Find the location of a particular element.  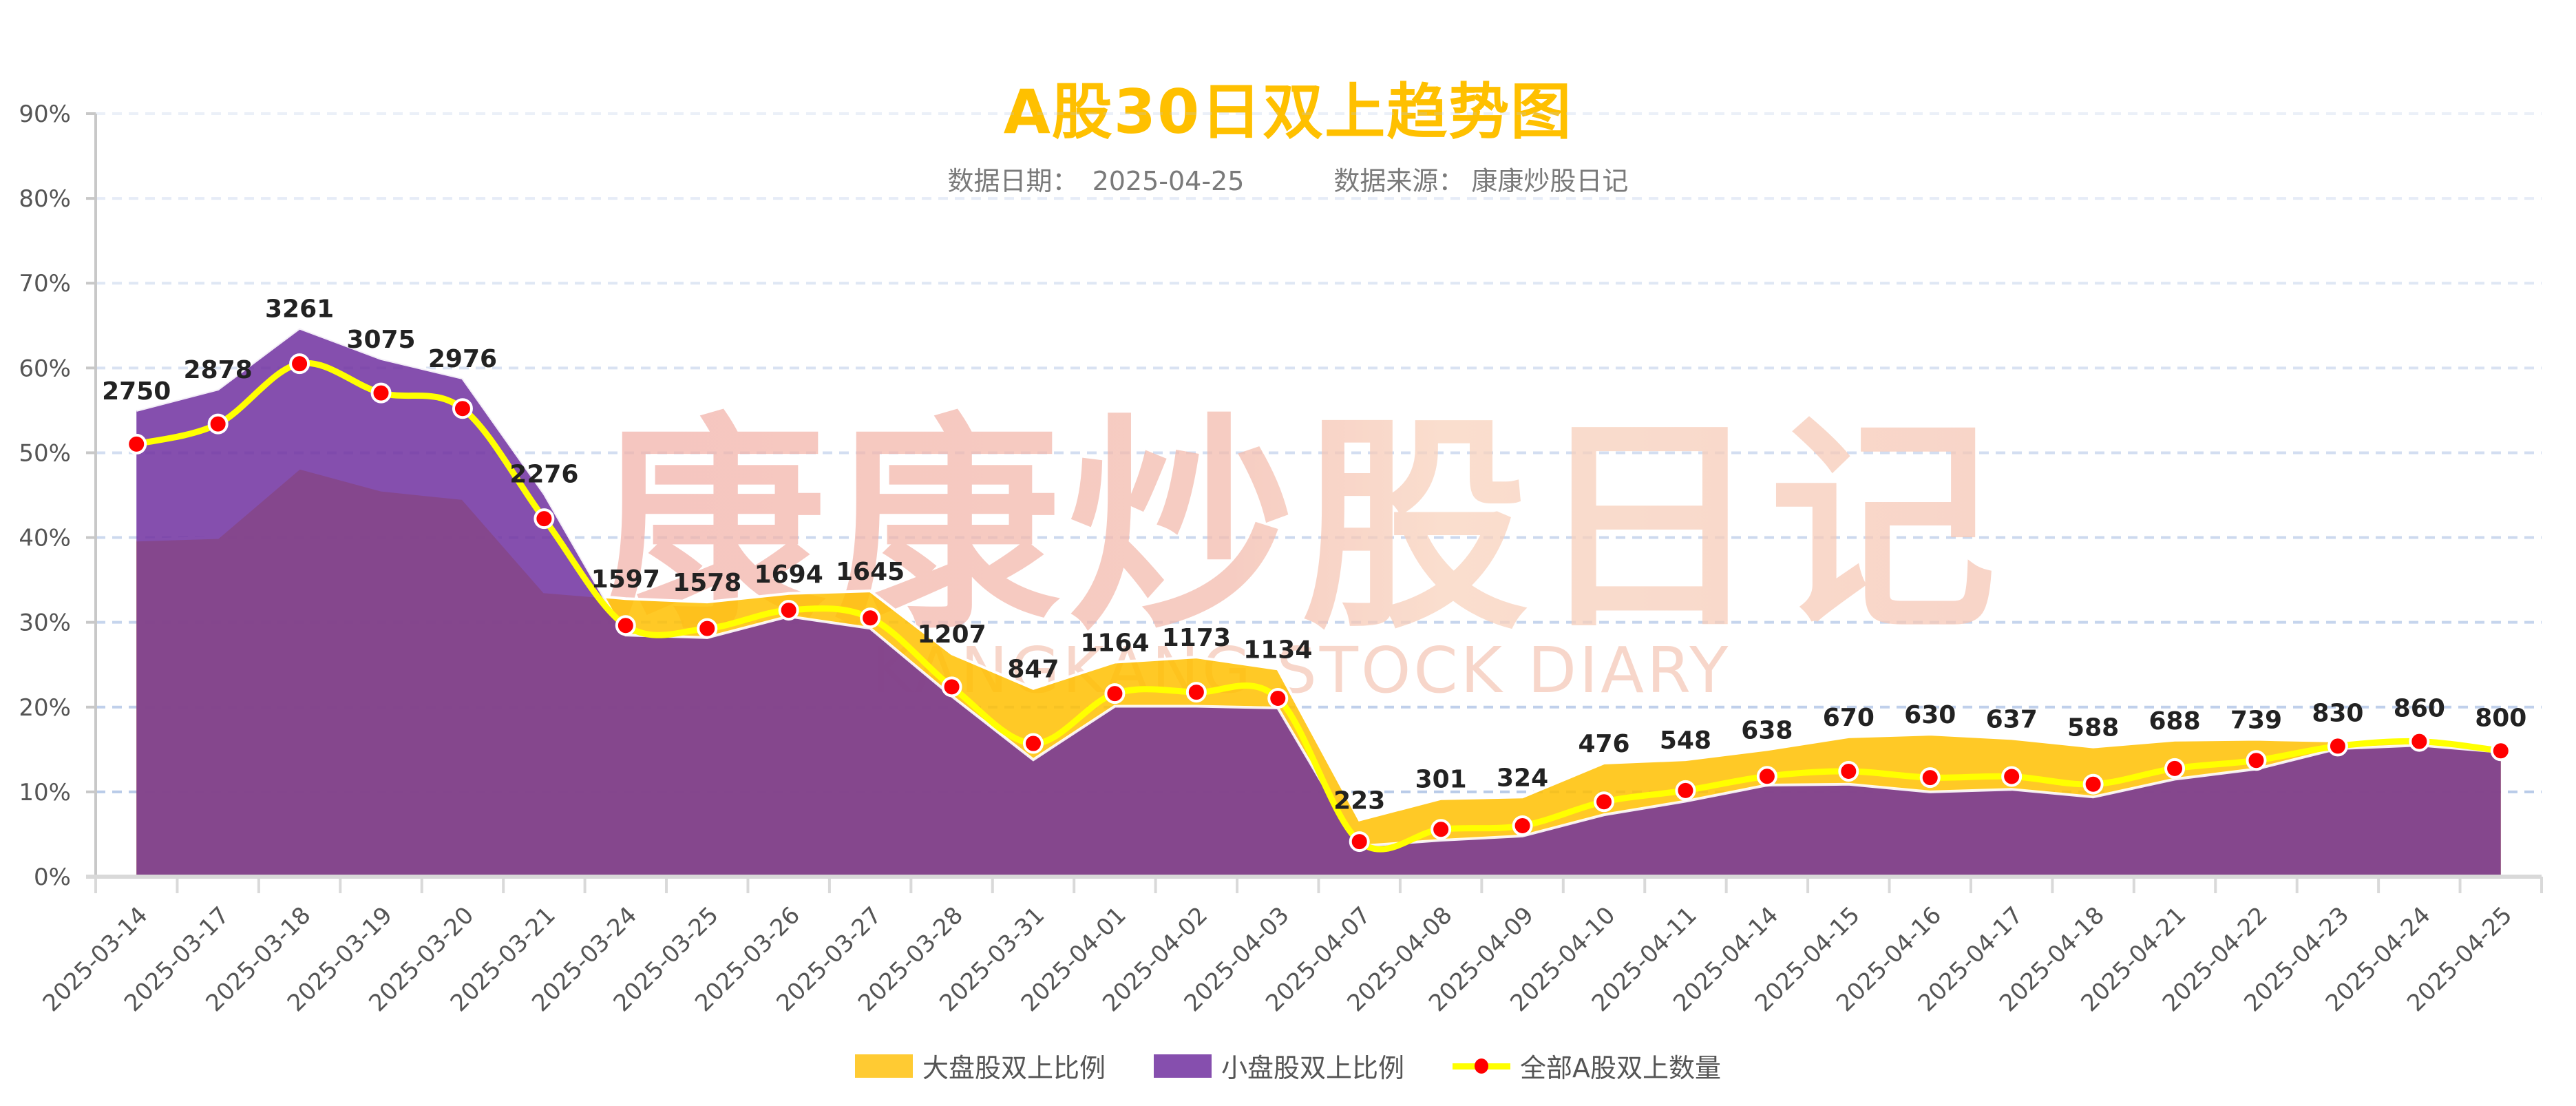

count-data-label: 2750 is located at coordinates (137, 391).